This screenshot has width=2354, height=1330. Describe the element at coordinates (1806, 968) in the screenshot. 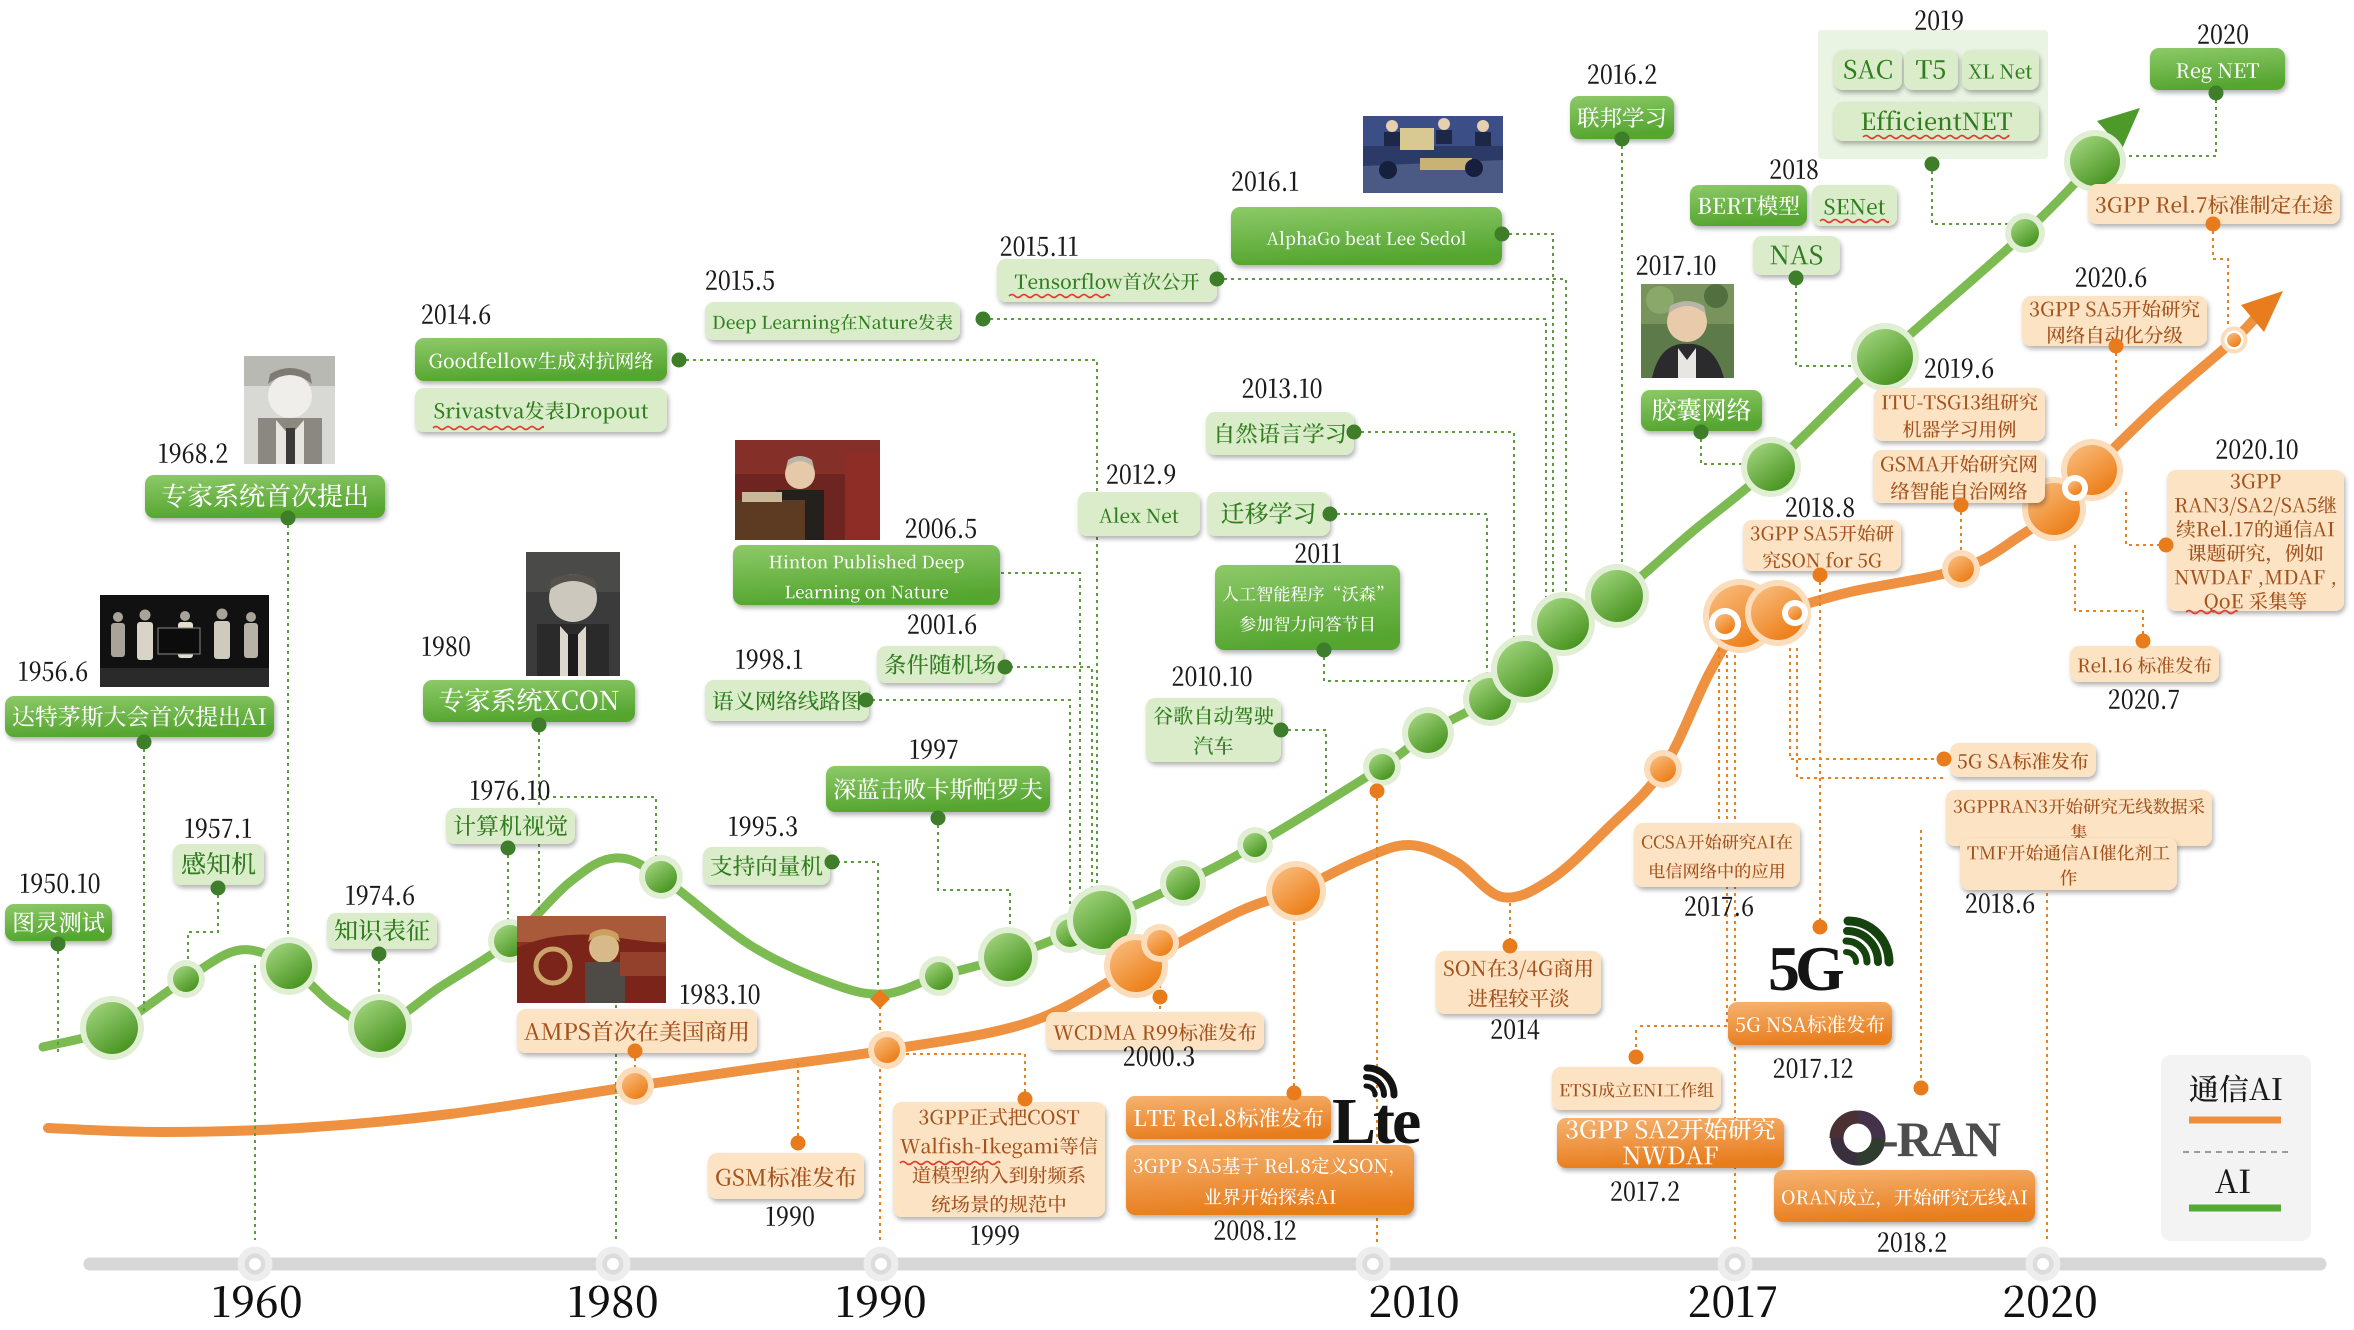

I see `svg-text: 5G` at that location.